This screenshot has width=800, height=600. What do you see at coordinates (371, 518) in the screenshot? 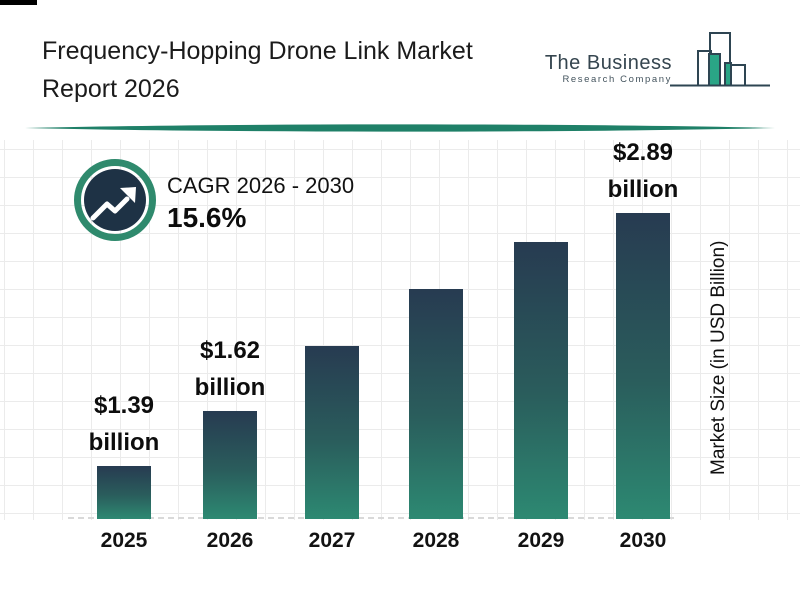
I see `x-axis-baseline` at bounding box center [371, 518].